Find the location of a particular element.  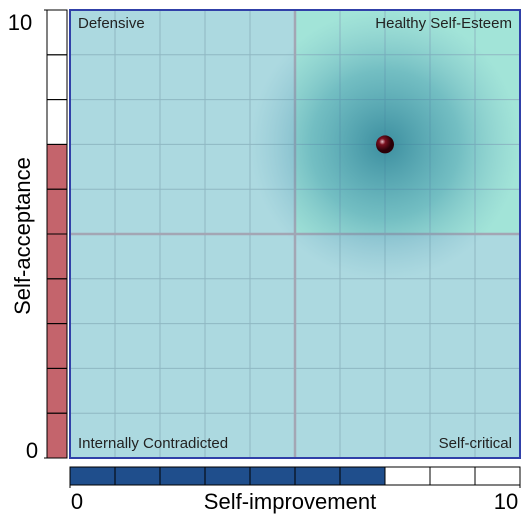

quadrant-label: Self-critical is located at coordinates (475, 443).